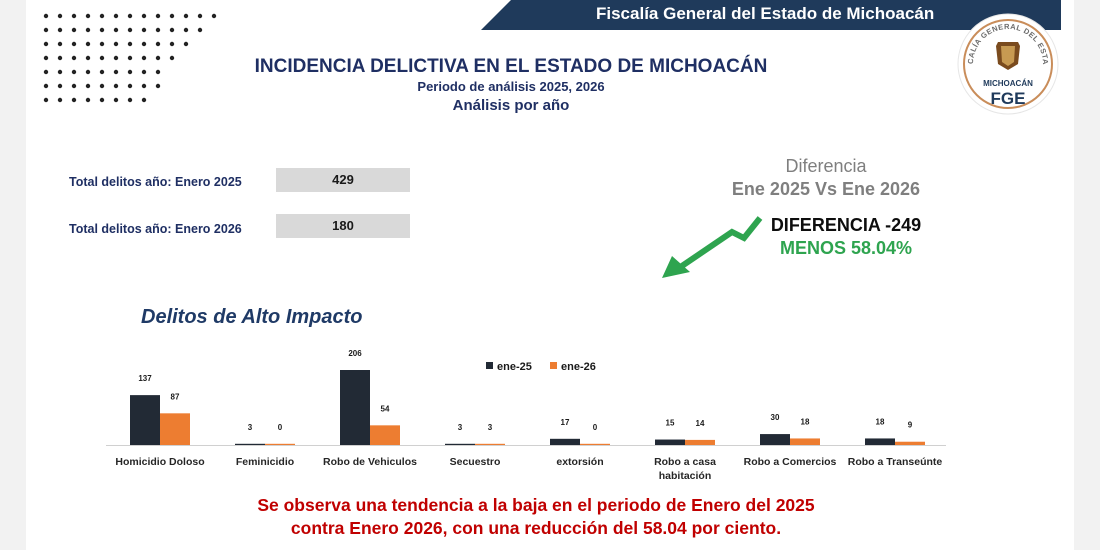 The width and height of the screenshot is (1100, 550). I want to click on total-2025-label: Total delitos año: Enero 2025, so click(155, 182).